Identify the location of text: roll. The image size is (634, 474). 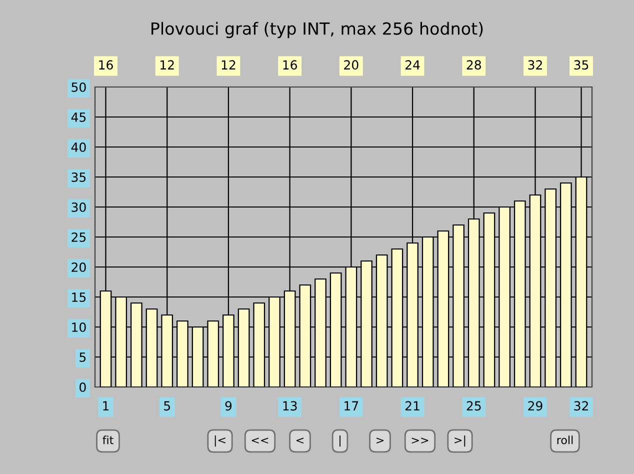
(565, 440).